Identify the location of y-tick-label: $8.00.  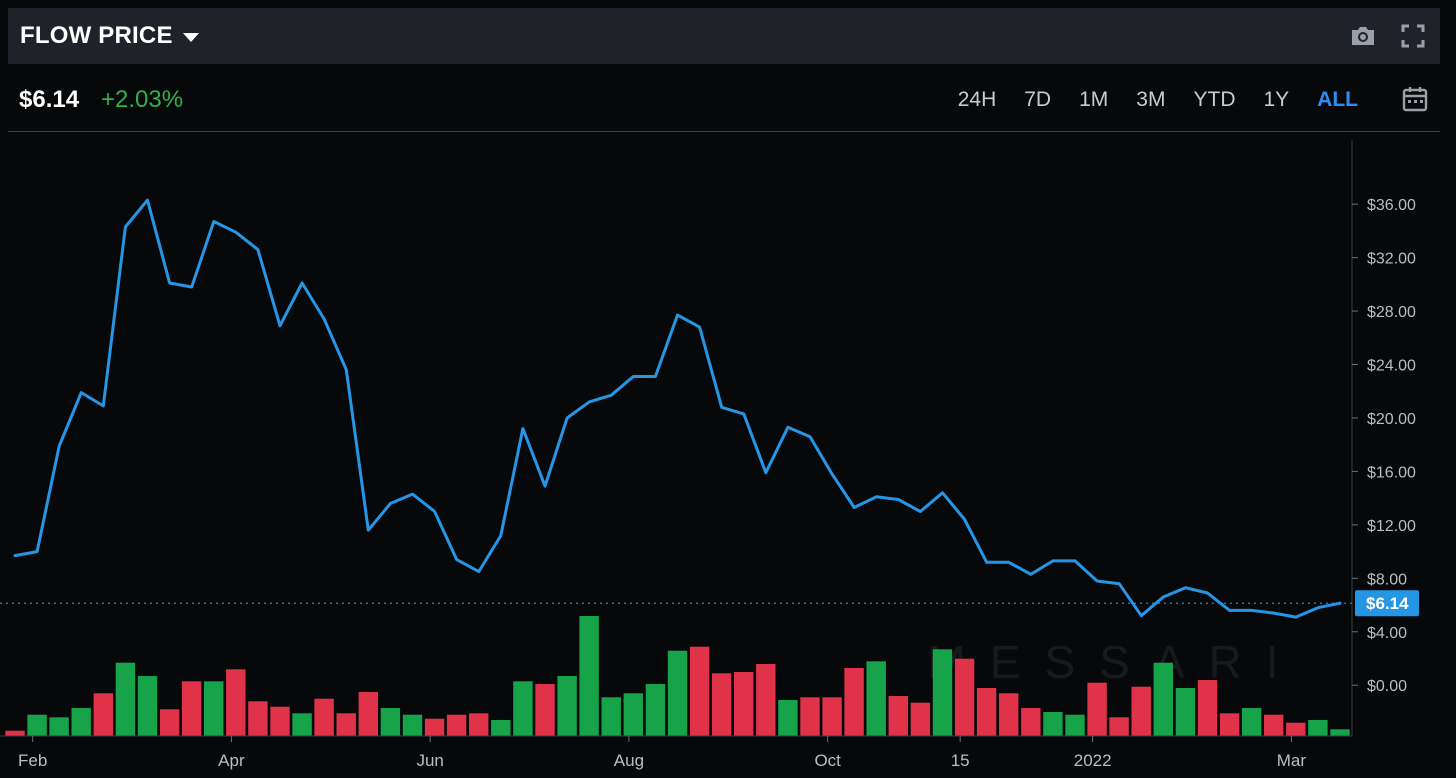
(1387, 579).